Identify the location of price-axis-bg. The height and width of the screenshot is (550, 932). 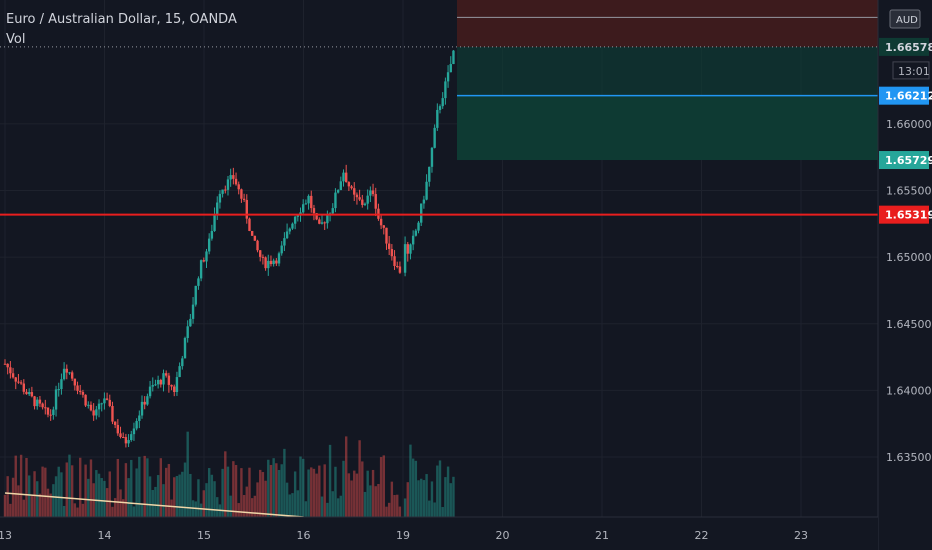
(905, 275).